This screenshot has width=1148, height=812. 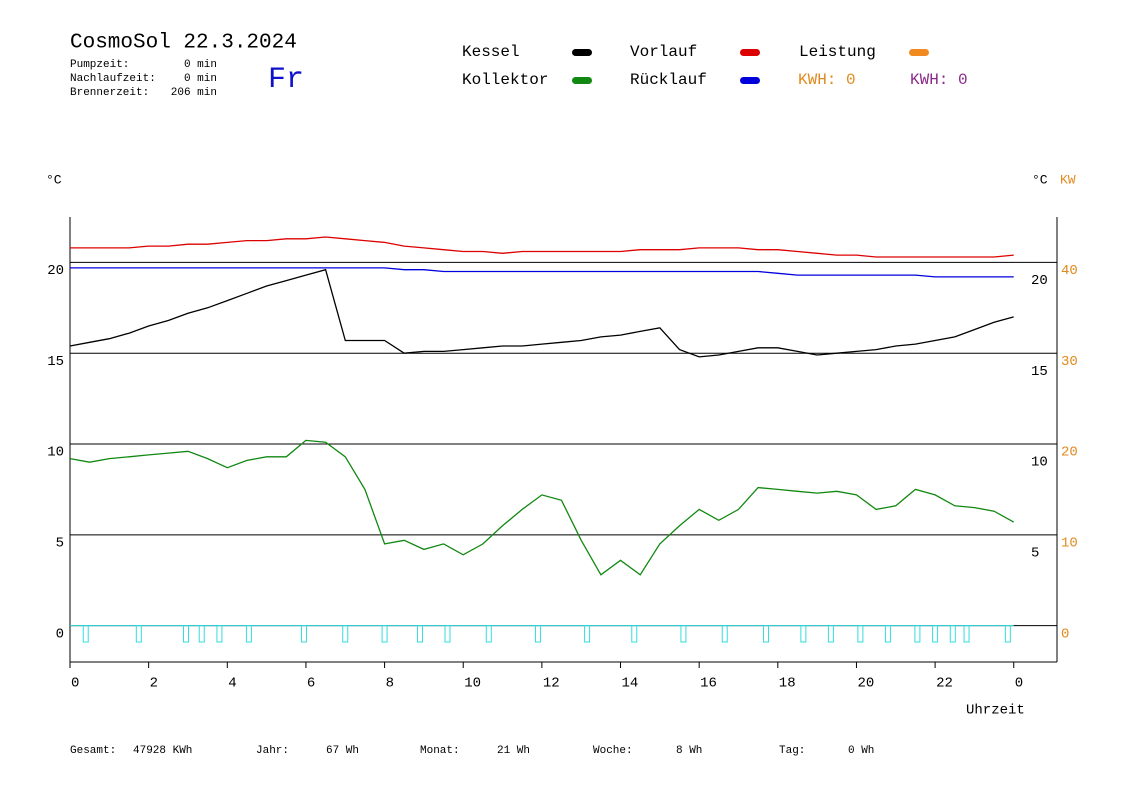 What do you see at coordinates (1039, 463) in the screenshot?
I see `y-tick-label-right: 10` at bounding box center [1039, 463].